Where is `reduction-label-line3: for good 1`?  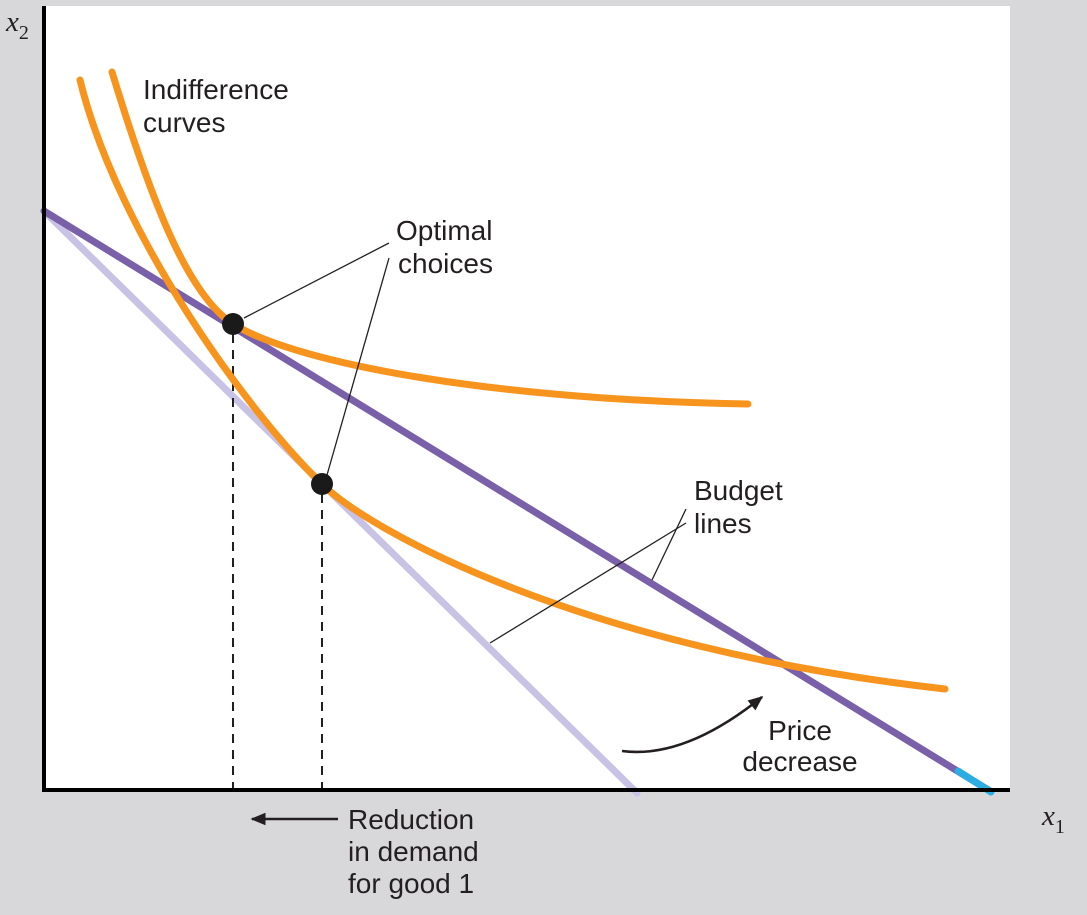 reduction-label-line3: for good 1 is located at coordinates (411, 883).